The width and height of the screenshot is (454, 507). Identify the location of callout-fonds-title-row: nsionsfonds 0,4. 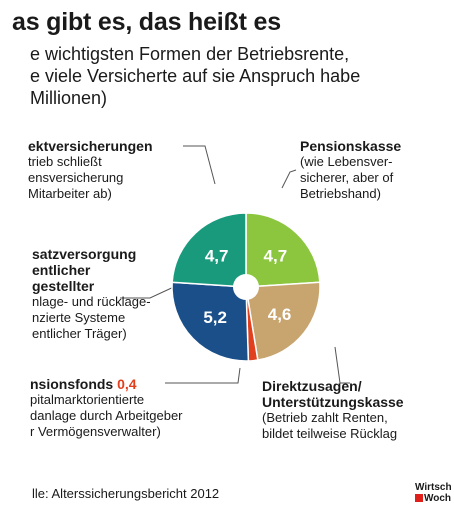
(106, 384).